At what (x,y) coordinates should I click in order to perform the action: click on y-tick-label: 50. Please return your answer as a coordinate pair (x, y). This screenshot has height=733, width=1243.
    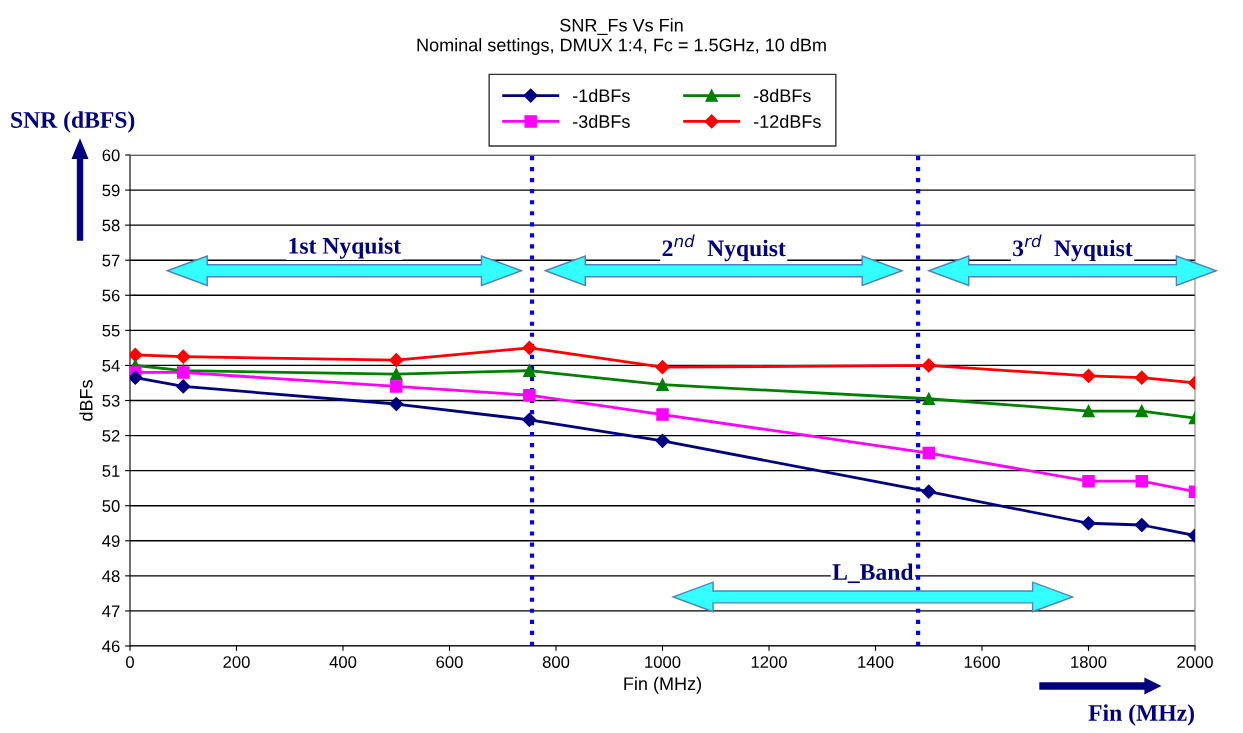
    Looking at the image, I should click on (111, 506).